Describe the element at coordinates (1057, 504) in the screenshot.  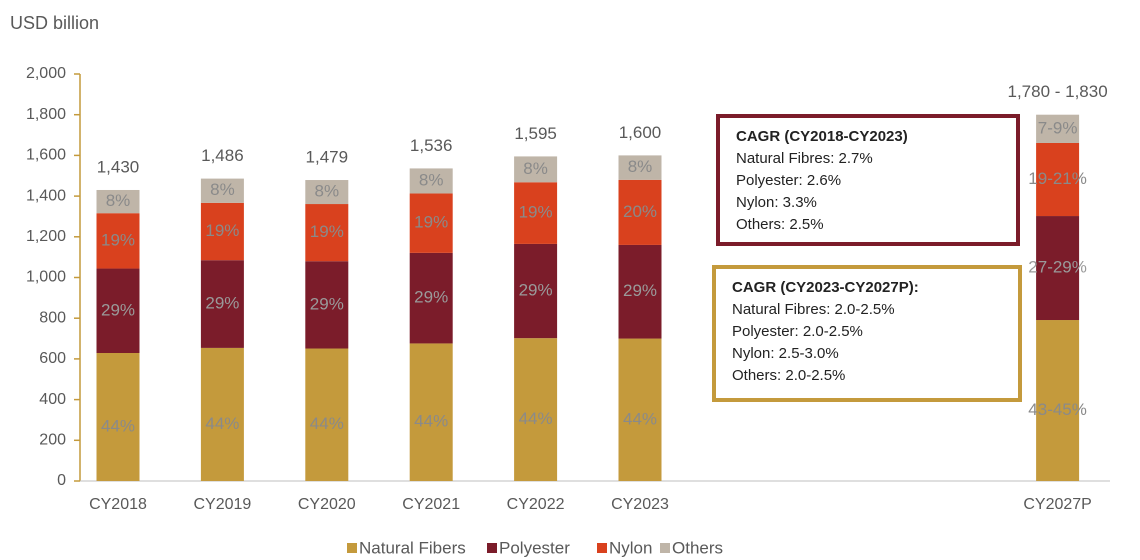
I see `x-tick-label: CY2027P` at that location.